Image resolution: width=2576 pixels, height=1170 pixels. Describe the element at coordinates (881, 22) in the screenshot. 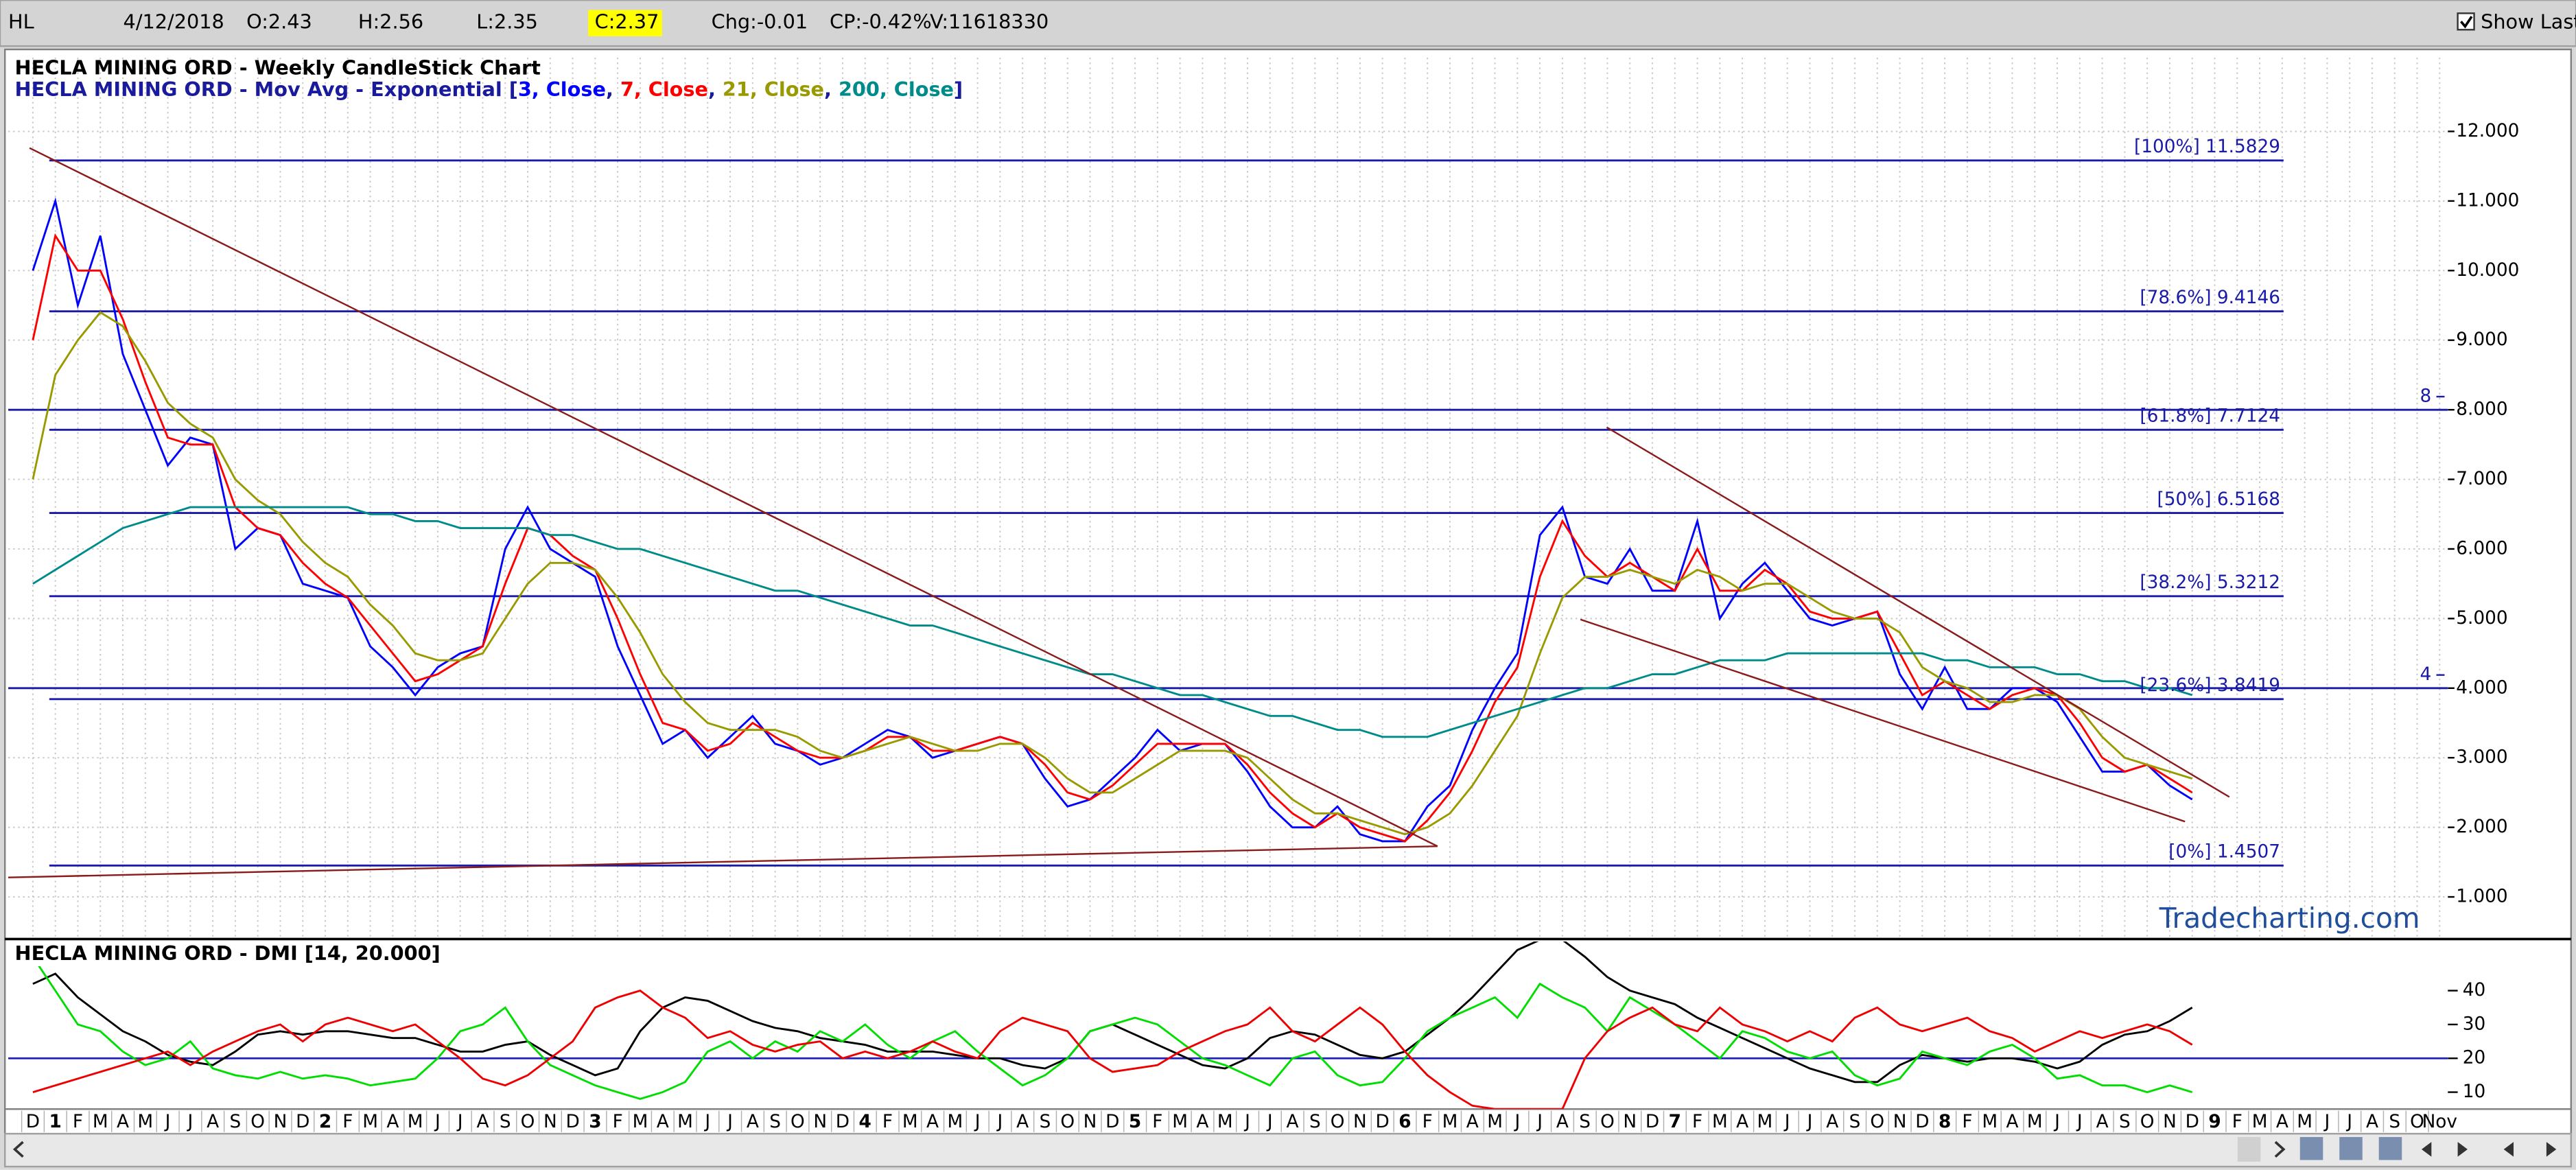

I see `change-percent: CP:-0.42%` at that location.